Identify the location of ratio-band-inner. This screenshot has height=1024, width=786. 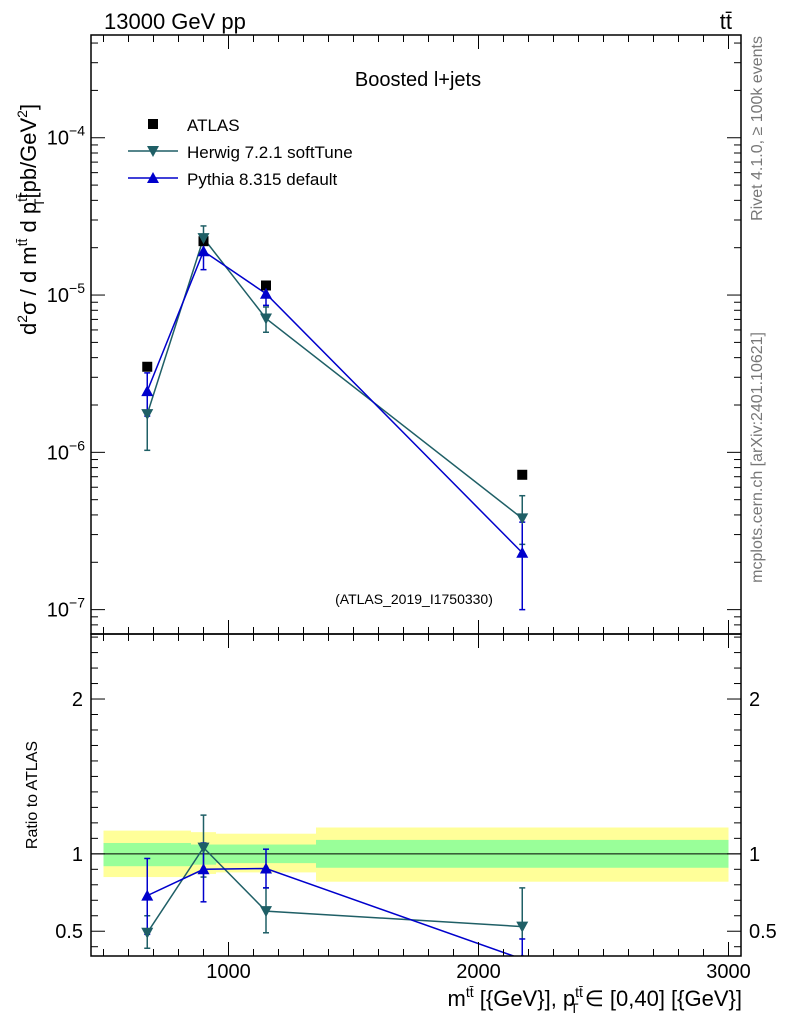
(147, 854).